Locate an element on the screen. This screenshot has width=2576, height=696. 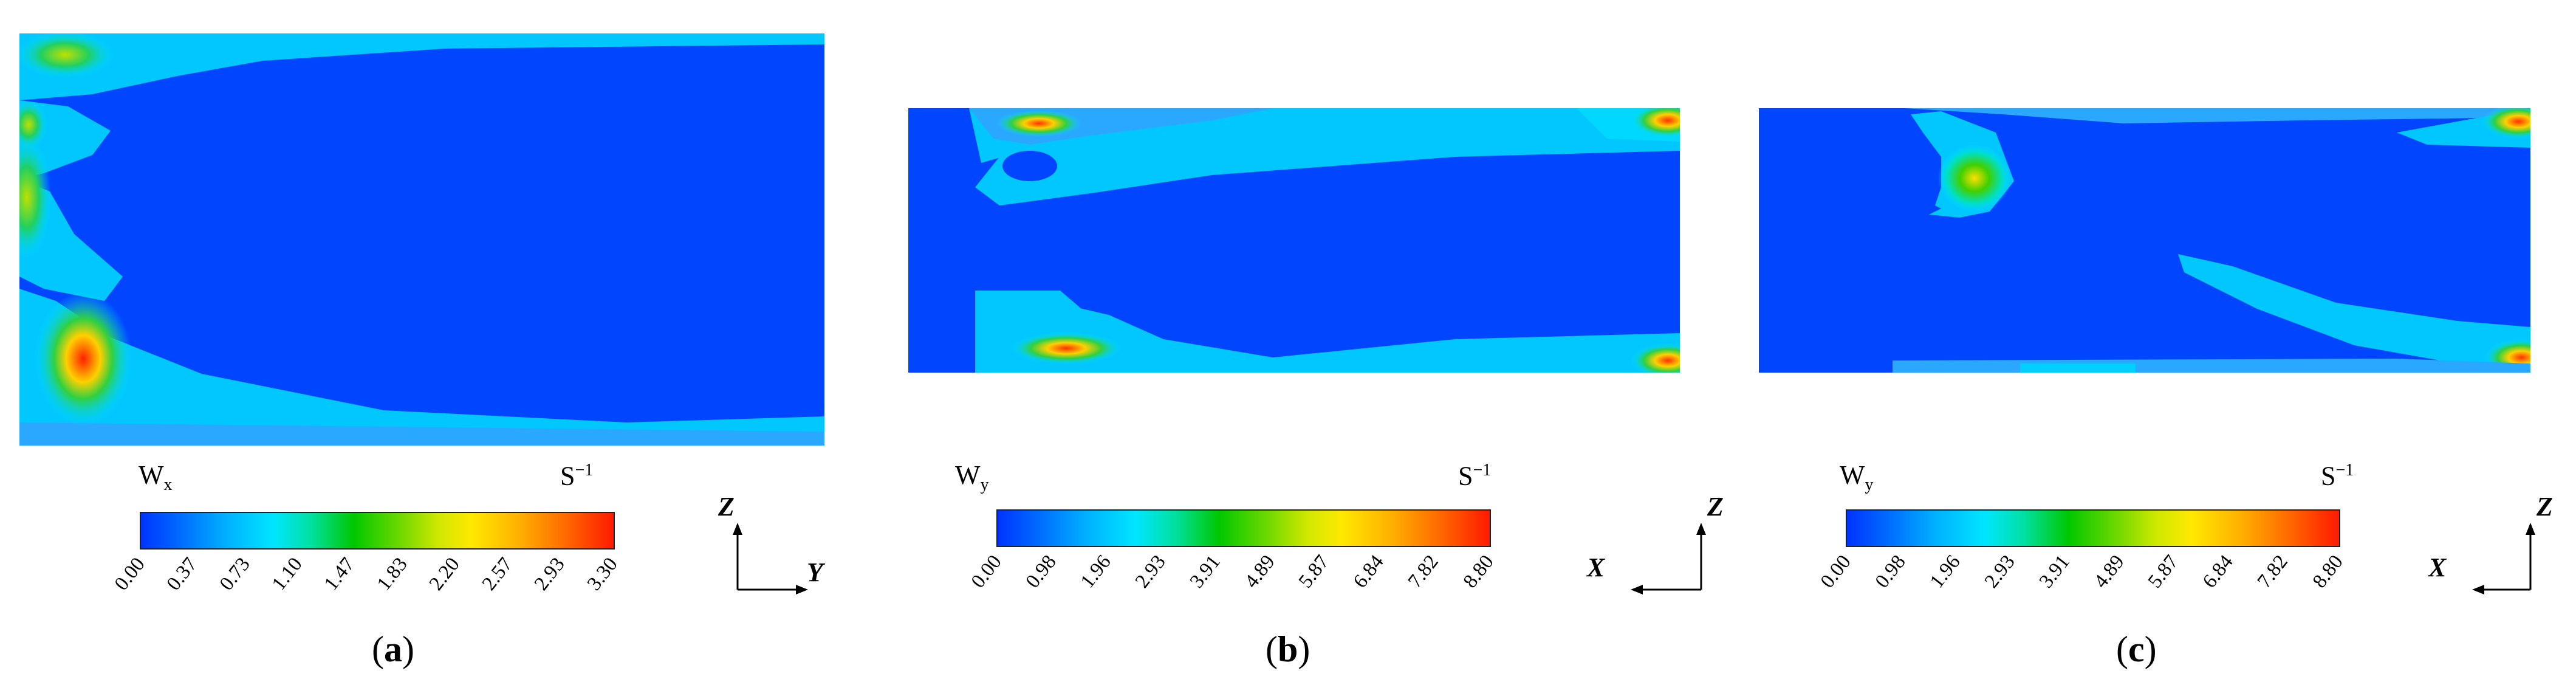
colorbar-quantity-a: Wx is located at coordinates (156, 478).